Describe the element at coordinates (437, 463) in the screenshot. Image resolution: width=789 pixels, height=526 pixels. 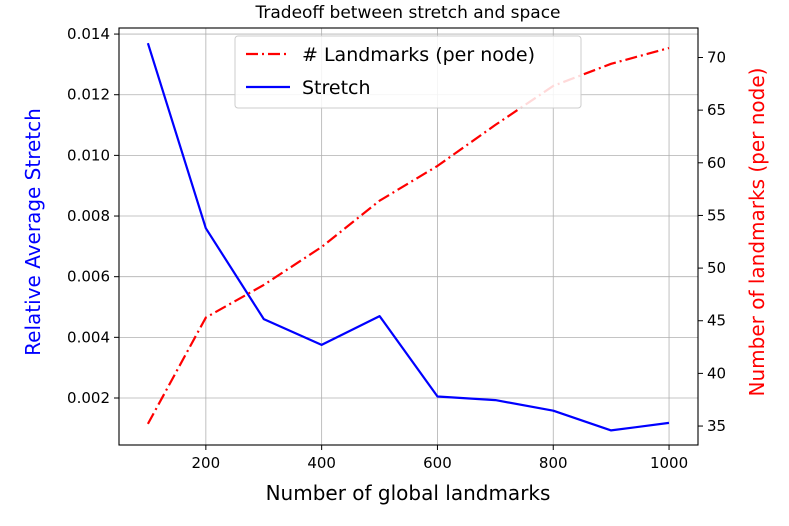
I see `x-tick-label: 600` at that location.